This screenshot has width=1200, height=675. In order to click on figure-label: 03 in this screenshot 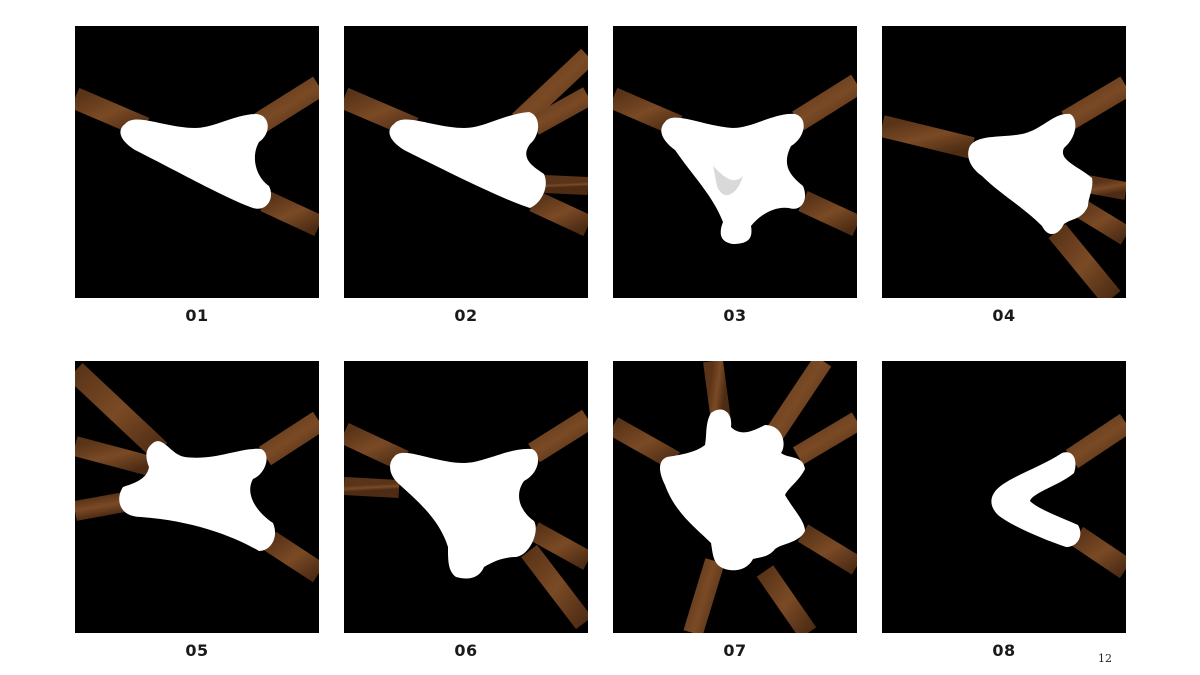, I will do `click(735, 315)`.